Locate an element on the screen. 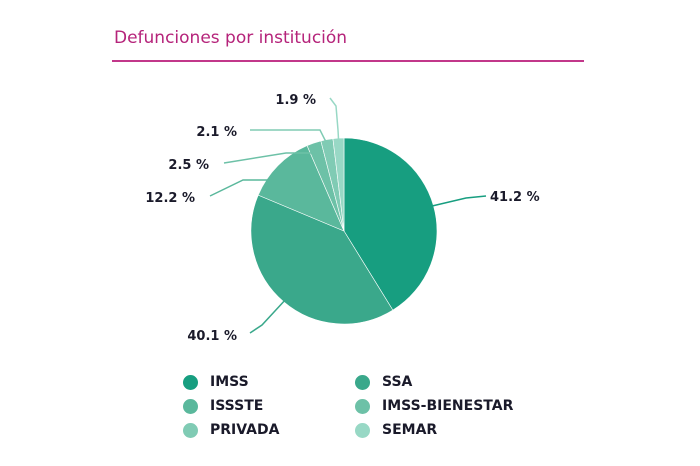 This screenshot has height=466, width=700. legend-label: IMSS is located at coordinates (229, 382).